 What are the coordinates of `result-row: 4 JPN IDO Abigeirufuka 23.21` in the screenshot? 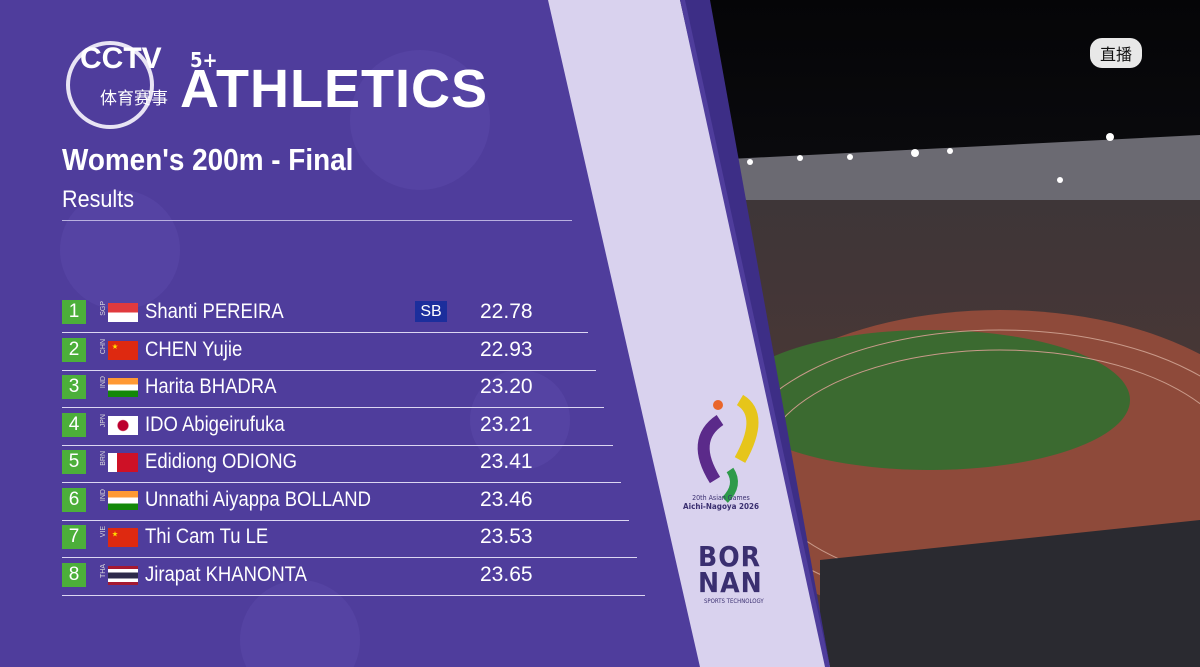 It's located at (362, 429).